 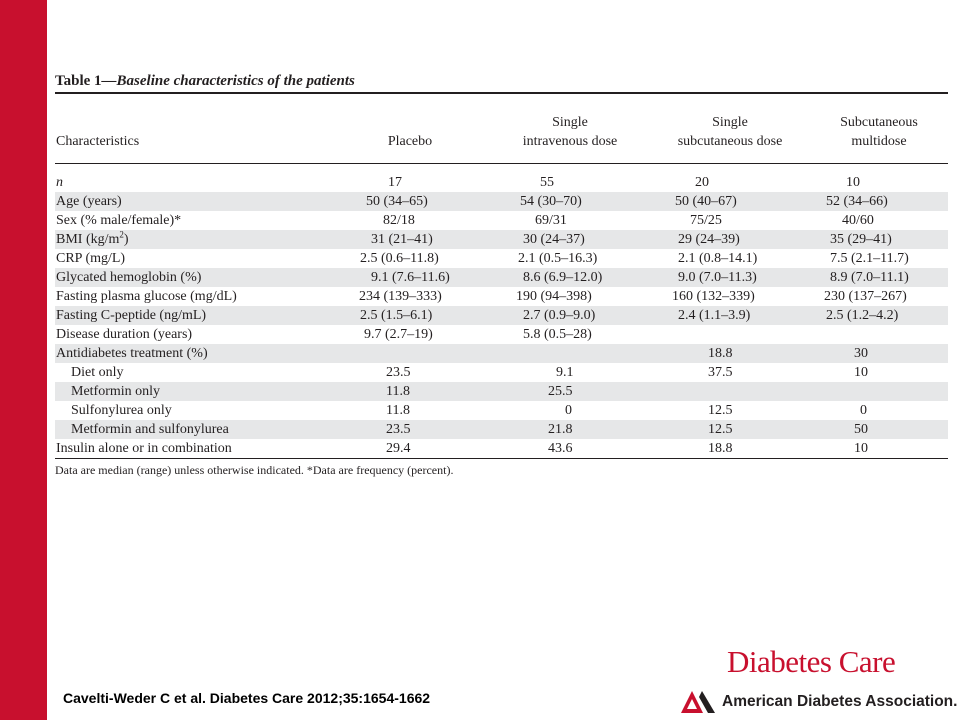 What do you see at coordinates (501, 182) in the screenshot?
I see `table-row: n 17 55 20 10` at bounding box center [501, 182].